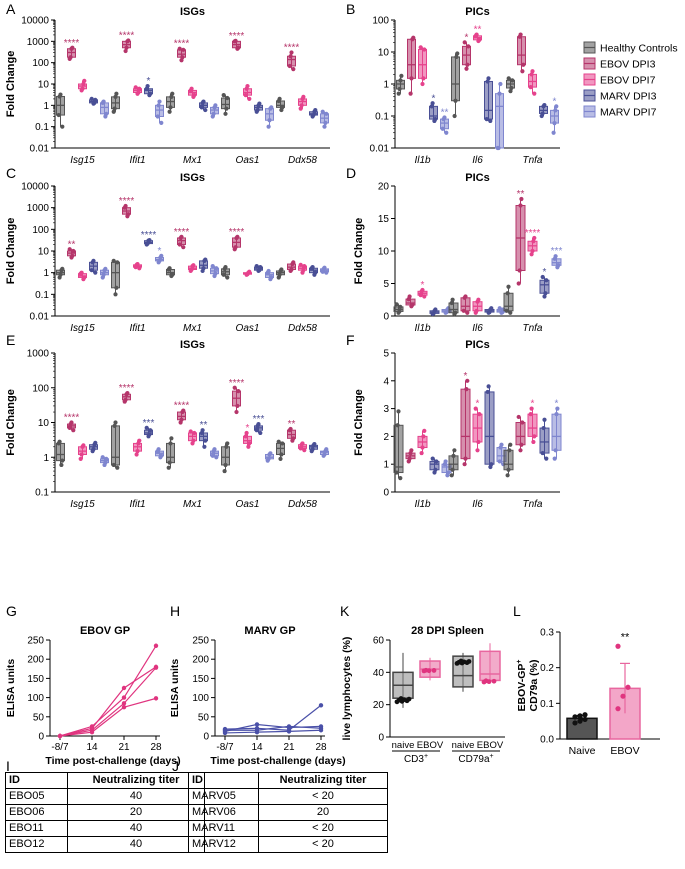  Describe the element at coordinates (248, 328) in the screenshot. I see `x-tick-label: Oas1` at that location.